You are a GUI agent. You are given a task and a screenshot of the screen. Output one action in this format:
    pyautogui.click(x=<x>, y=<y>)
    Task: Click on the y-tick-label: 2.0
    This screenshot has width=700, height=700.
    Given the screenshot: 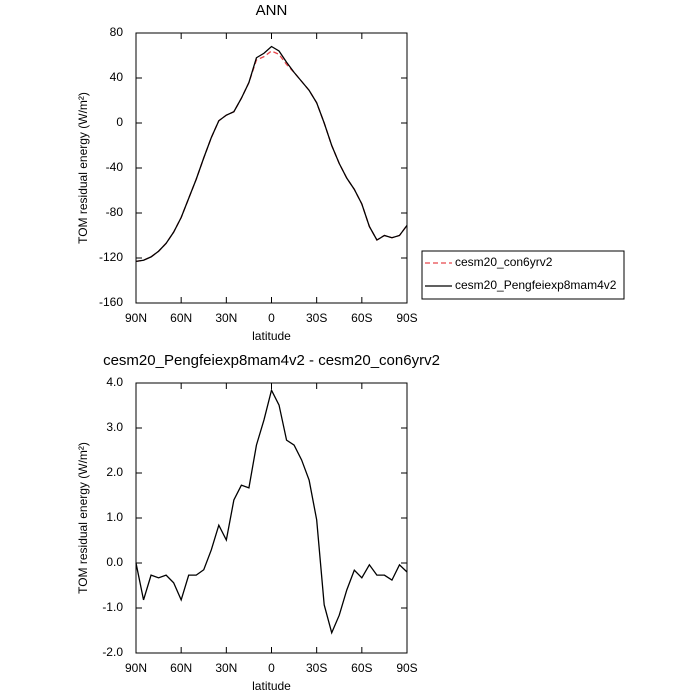 What is the action you would take?
    pyautogui.click(x=114, y=472)
    